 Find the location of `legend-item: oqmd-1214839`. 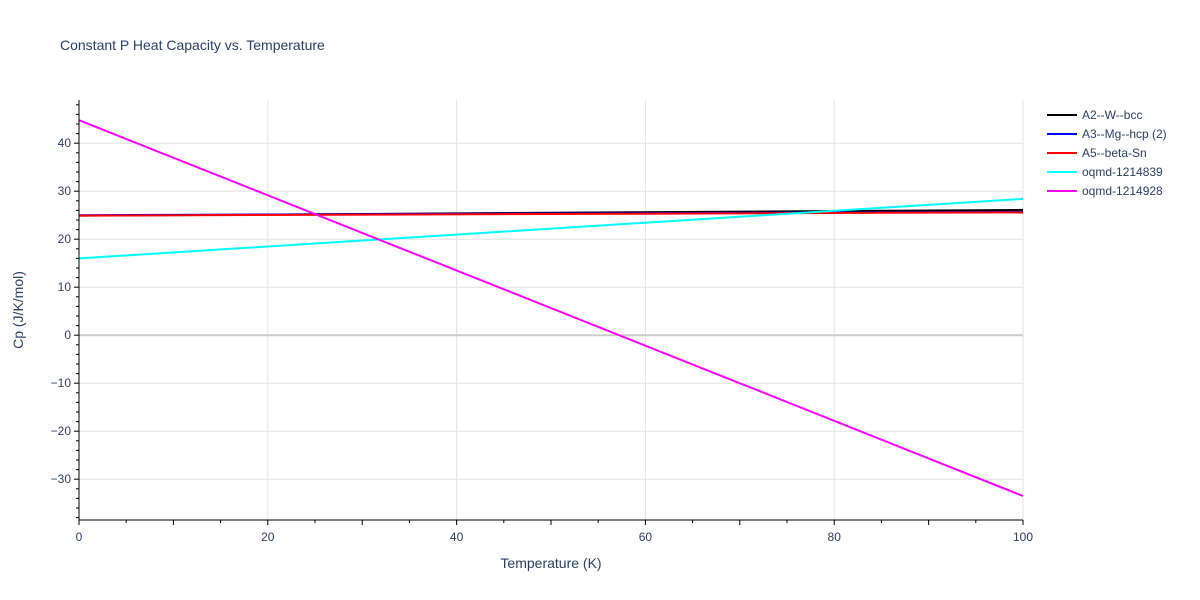

legend-item: oqmd-1214839 is located at coordinates (1105, 172).